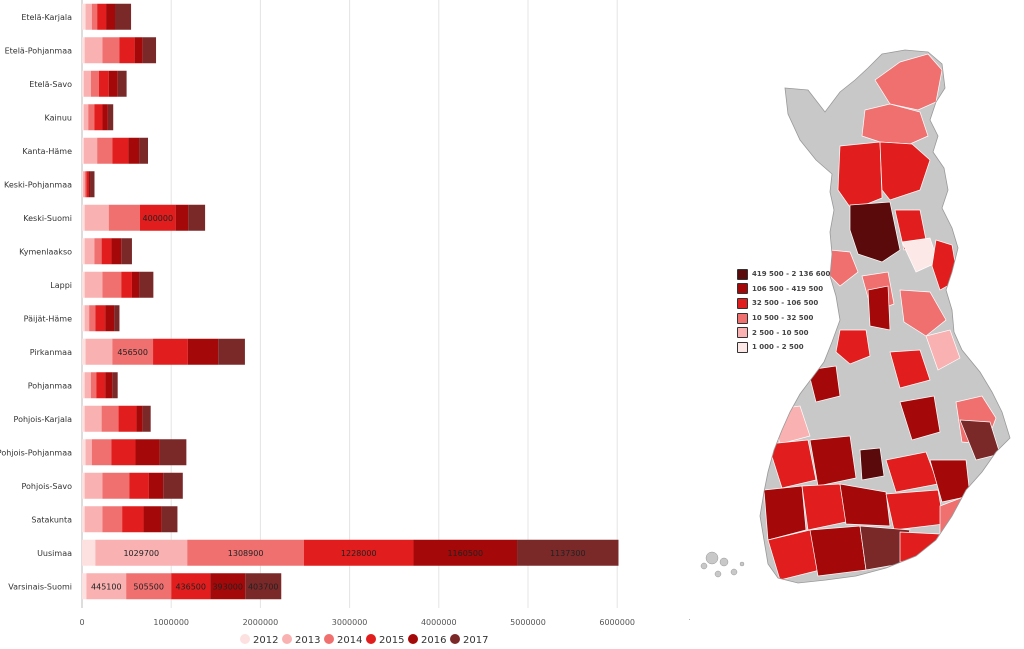 The image size is (1024, 649). Describe the element at coordinates (46, 17) in the screenshot. I see `category-label: Etelä-Karjala` at that location.